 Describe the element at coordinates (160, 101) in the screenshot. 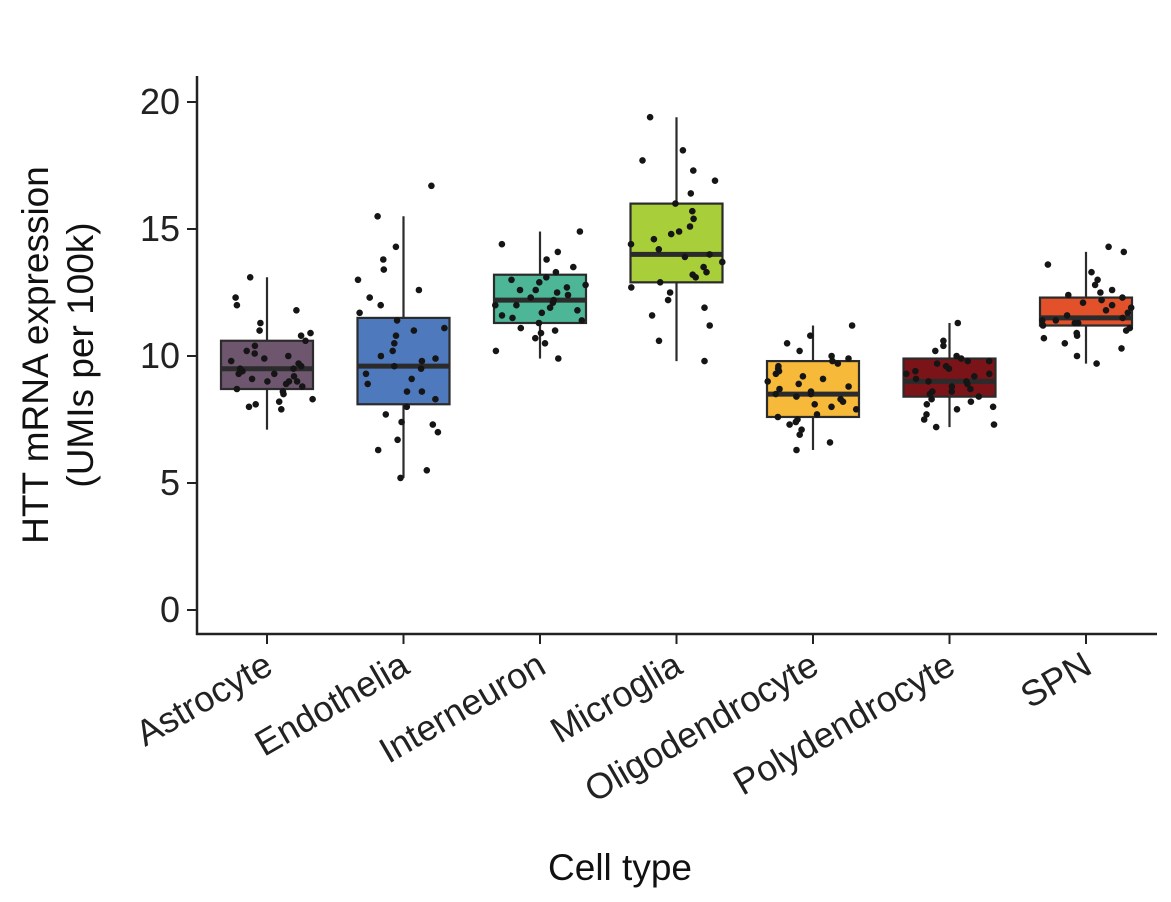

I see `y-tick-label: 20` at that location.